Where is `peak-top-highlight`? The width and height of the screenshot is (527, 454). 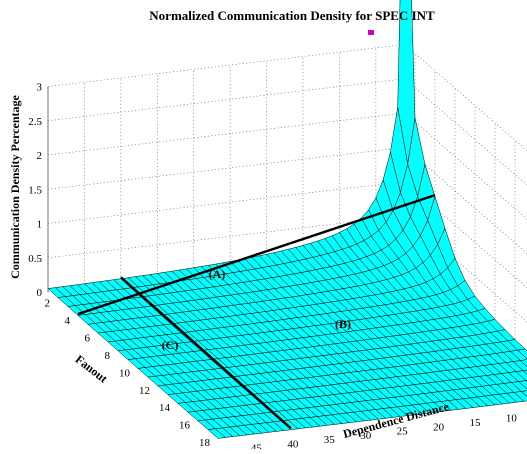 peak-top-highlight is located at coordinates (371, 32).